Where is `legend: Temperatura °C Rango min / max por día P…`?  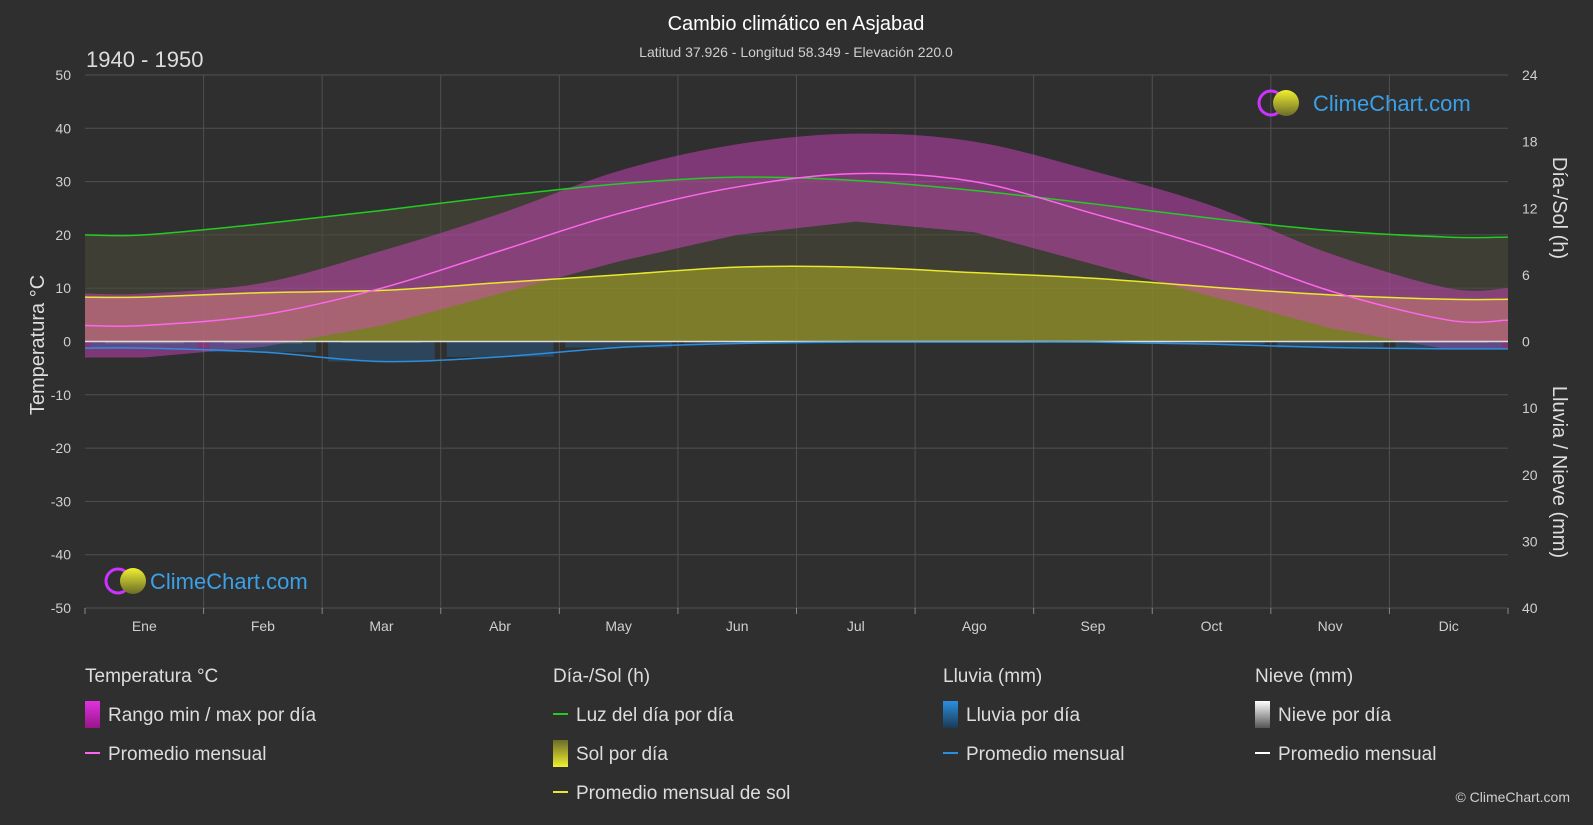
legend: Temperatura °C Rango min / max por día P… is located at coordinates (760, 735).